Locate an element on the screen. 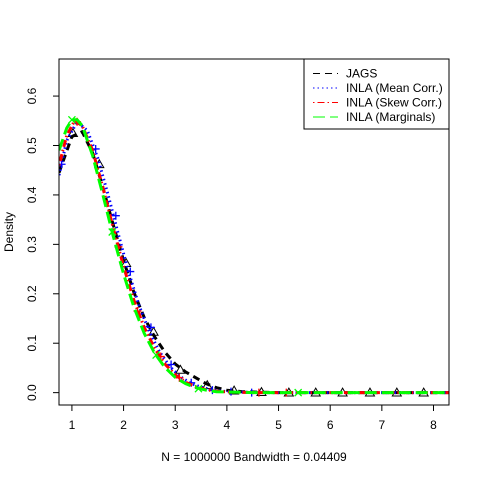  x-axis-title: N = 1000000 Bandwidth = 0.04409 is located at coordinates (254, 457).